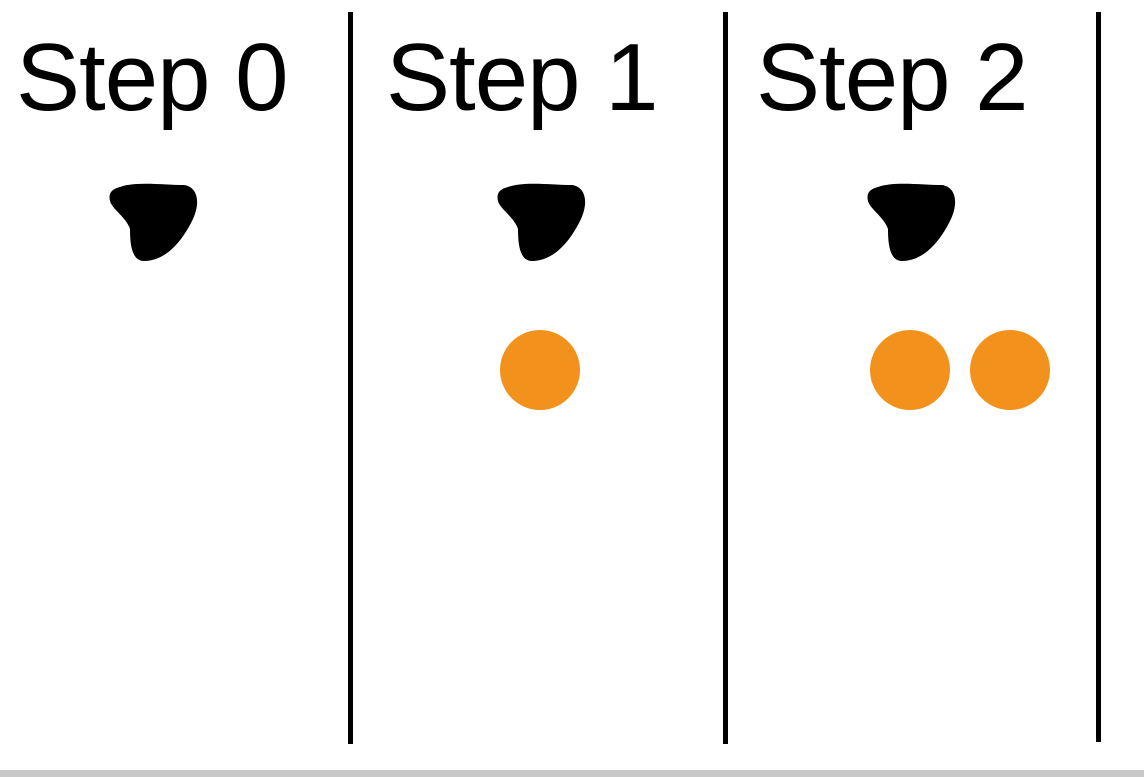 Image resolution: width=1144 pixels, height=777 pixels. I want to click on step-0-title: Step 0, so click(152, 77).